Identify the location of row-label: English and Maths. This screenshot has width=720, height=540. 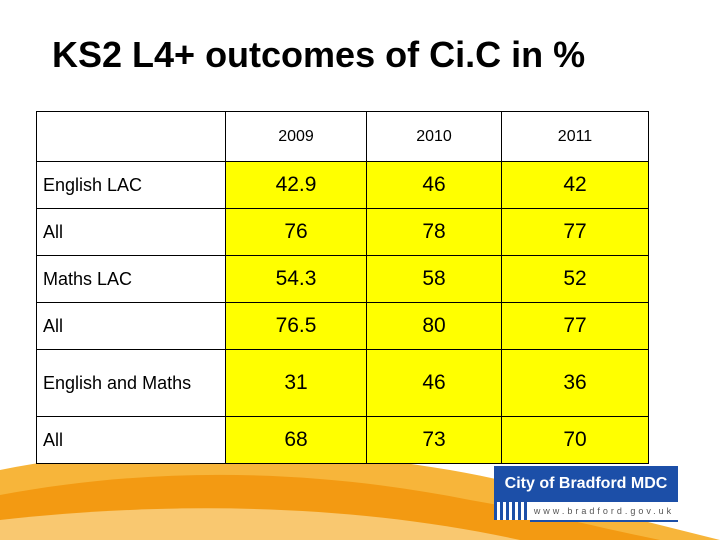
(131, 383).